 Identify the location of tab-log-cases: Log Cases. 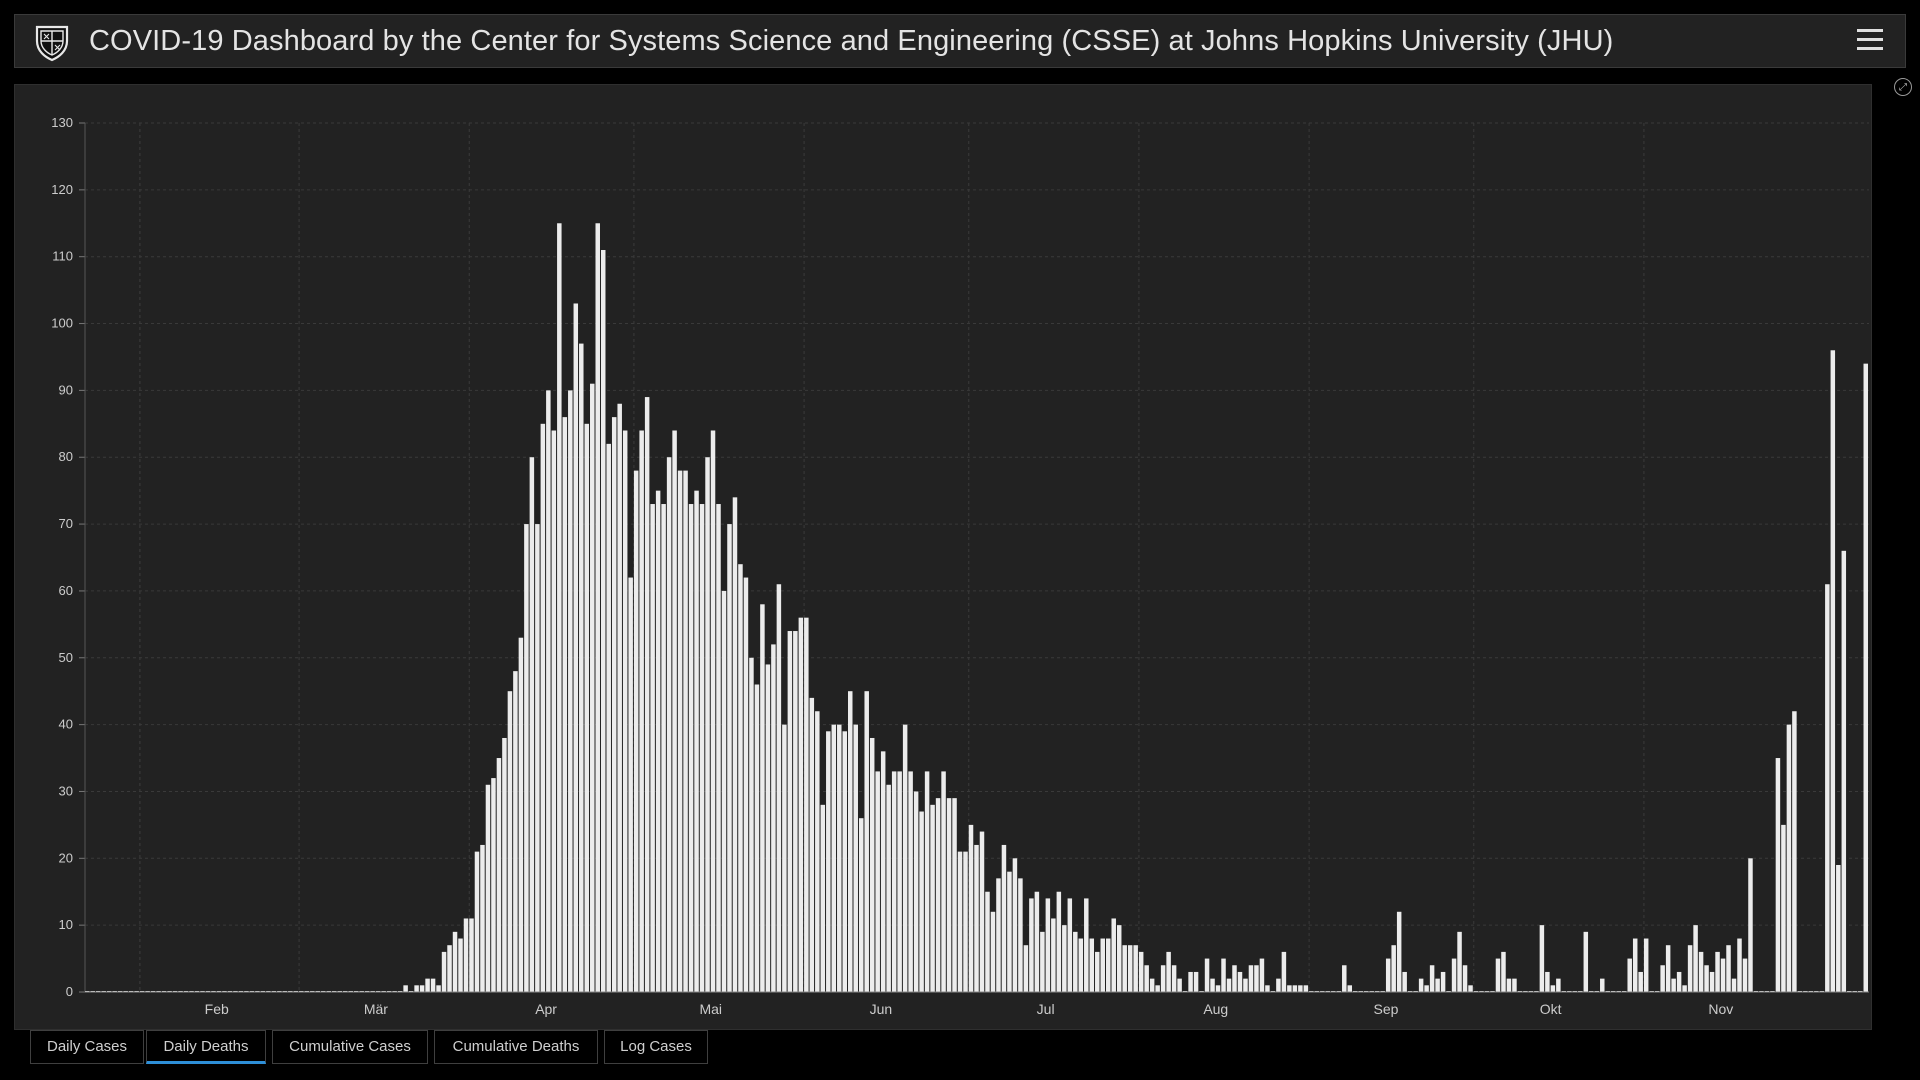
(656, 1047).